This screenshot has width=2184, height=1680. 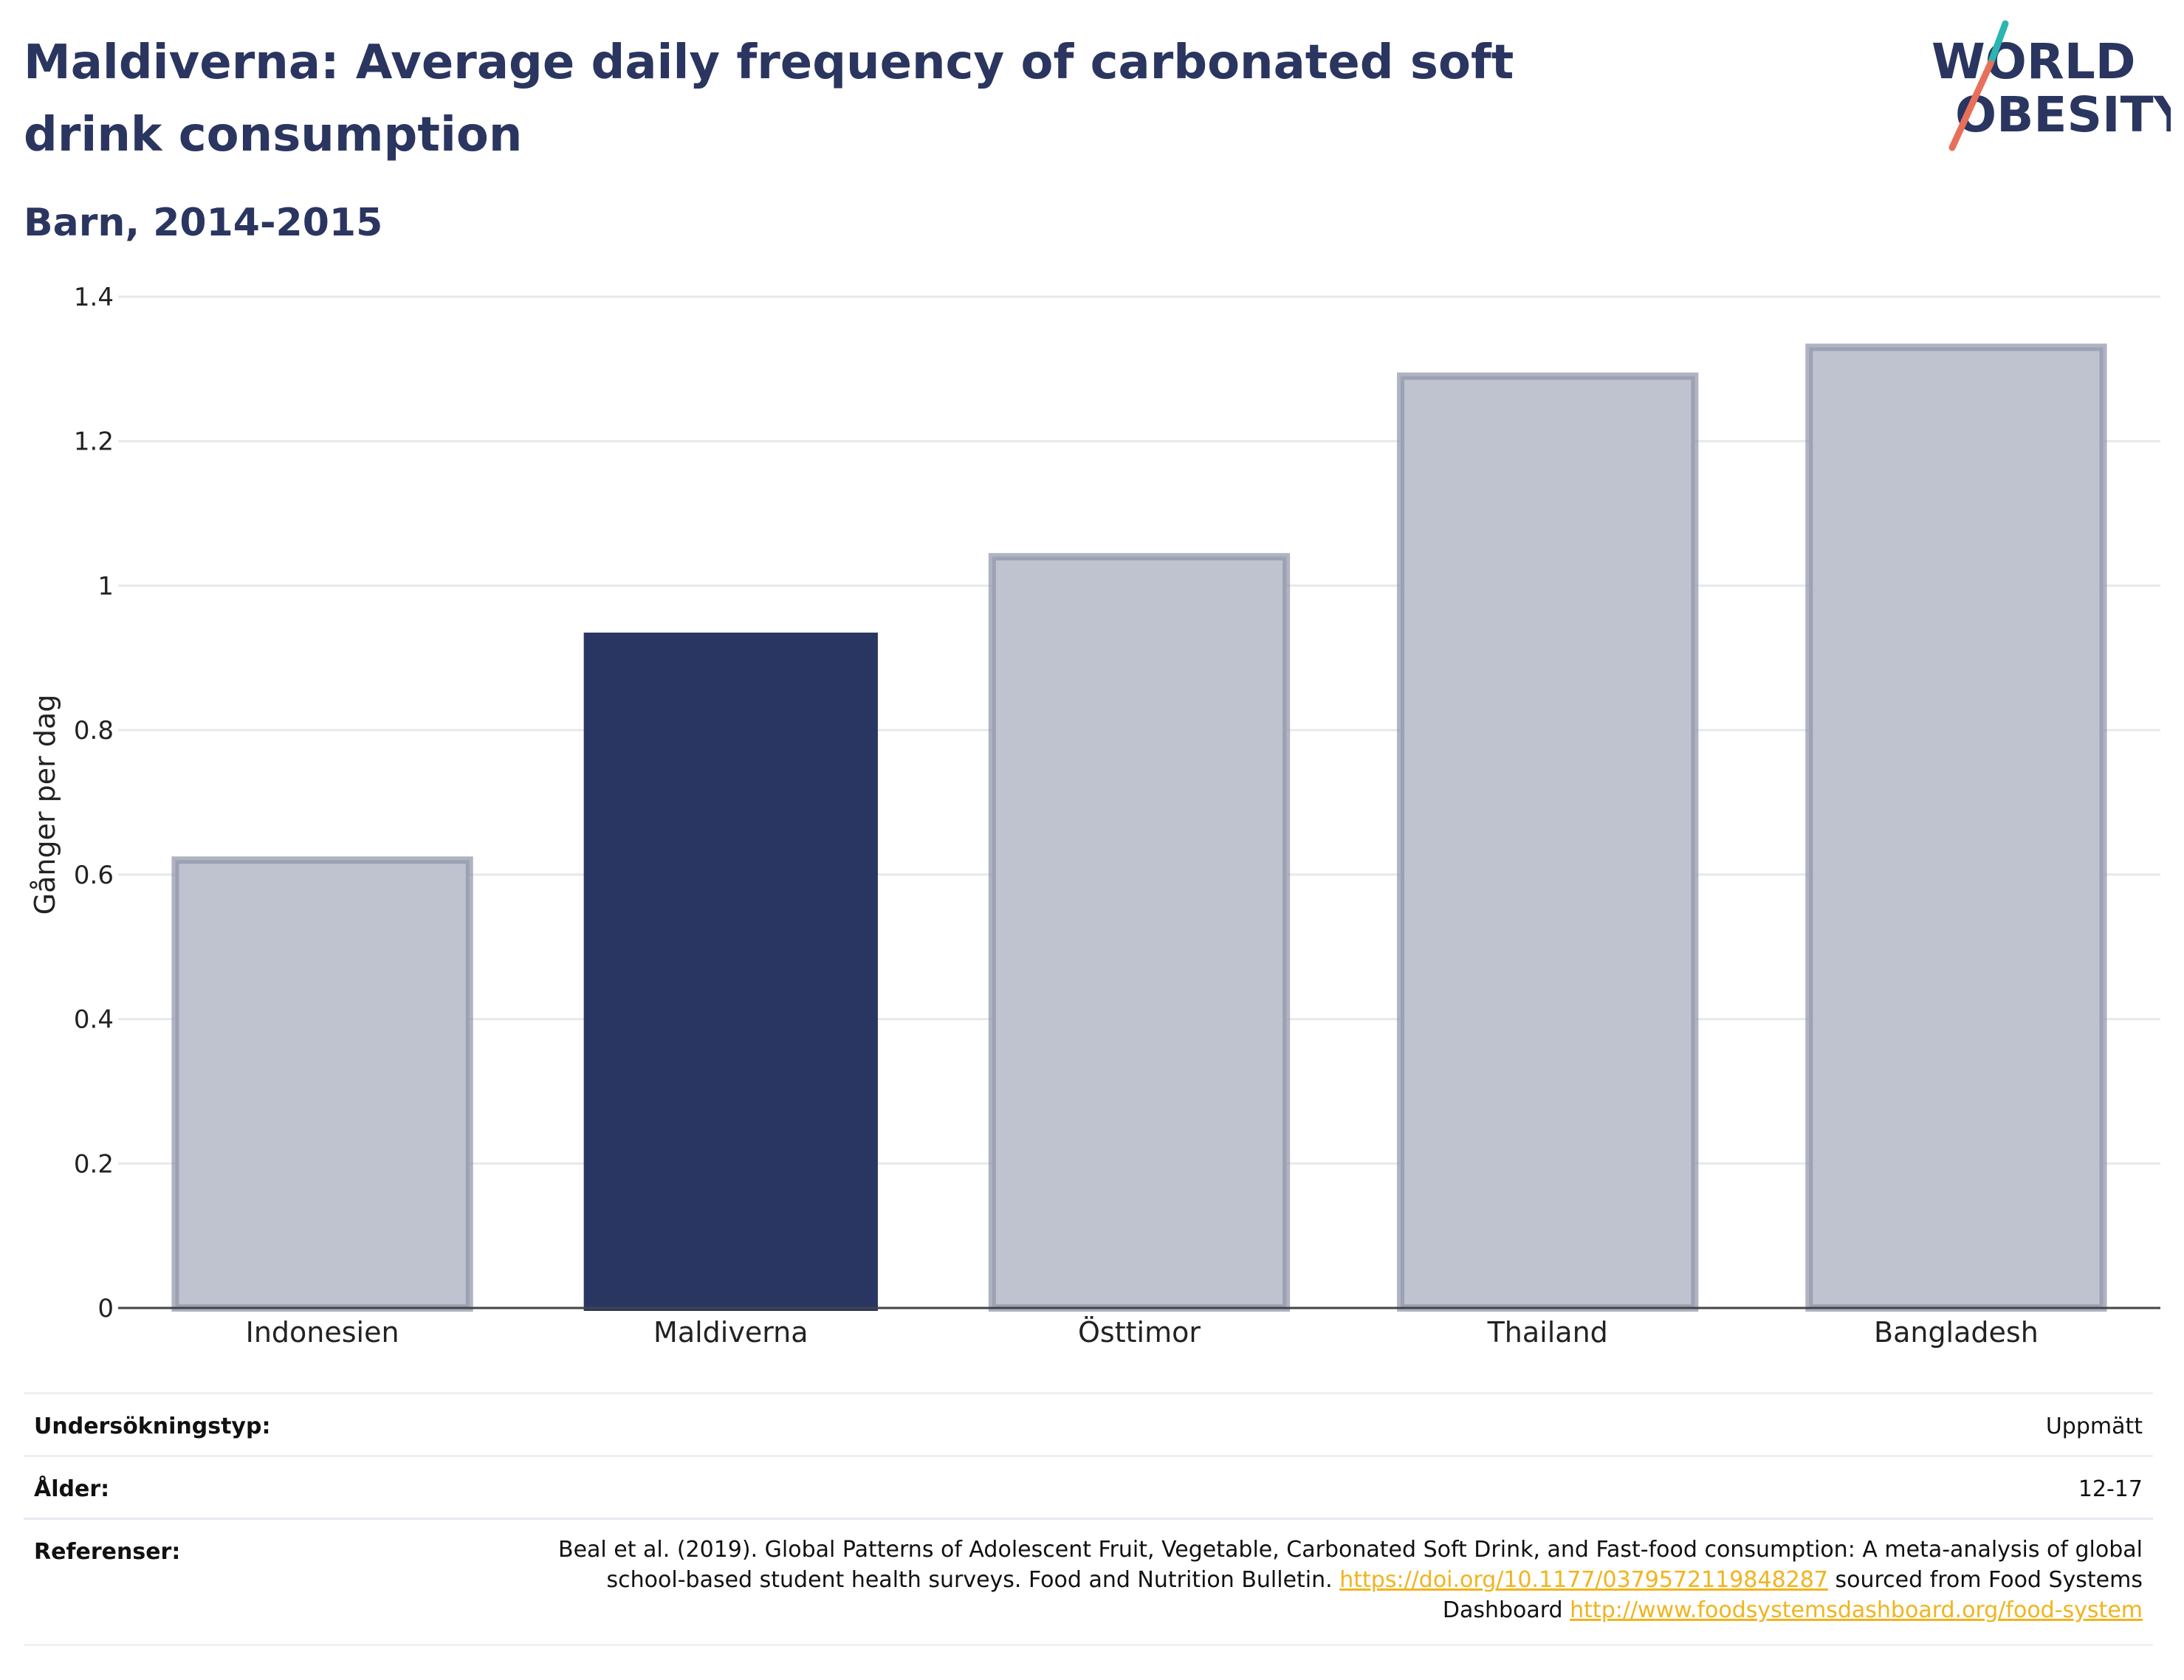 What do you see at coordinates (1792, 1595) in the screenshot?
I see `reference-text-2: sourced from Food Systems Dashboard` at bounding box center [1792, 1595].